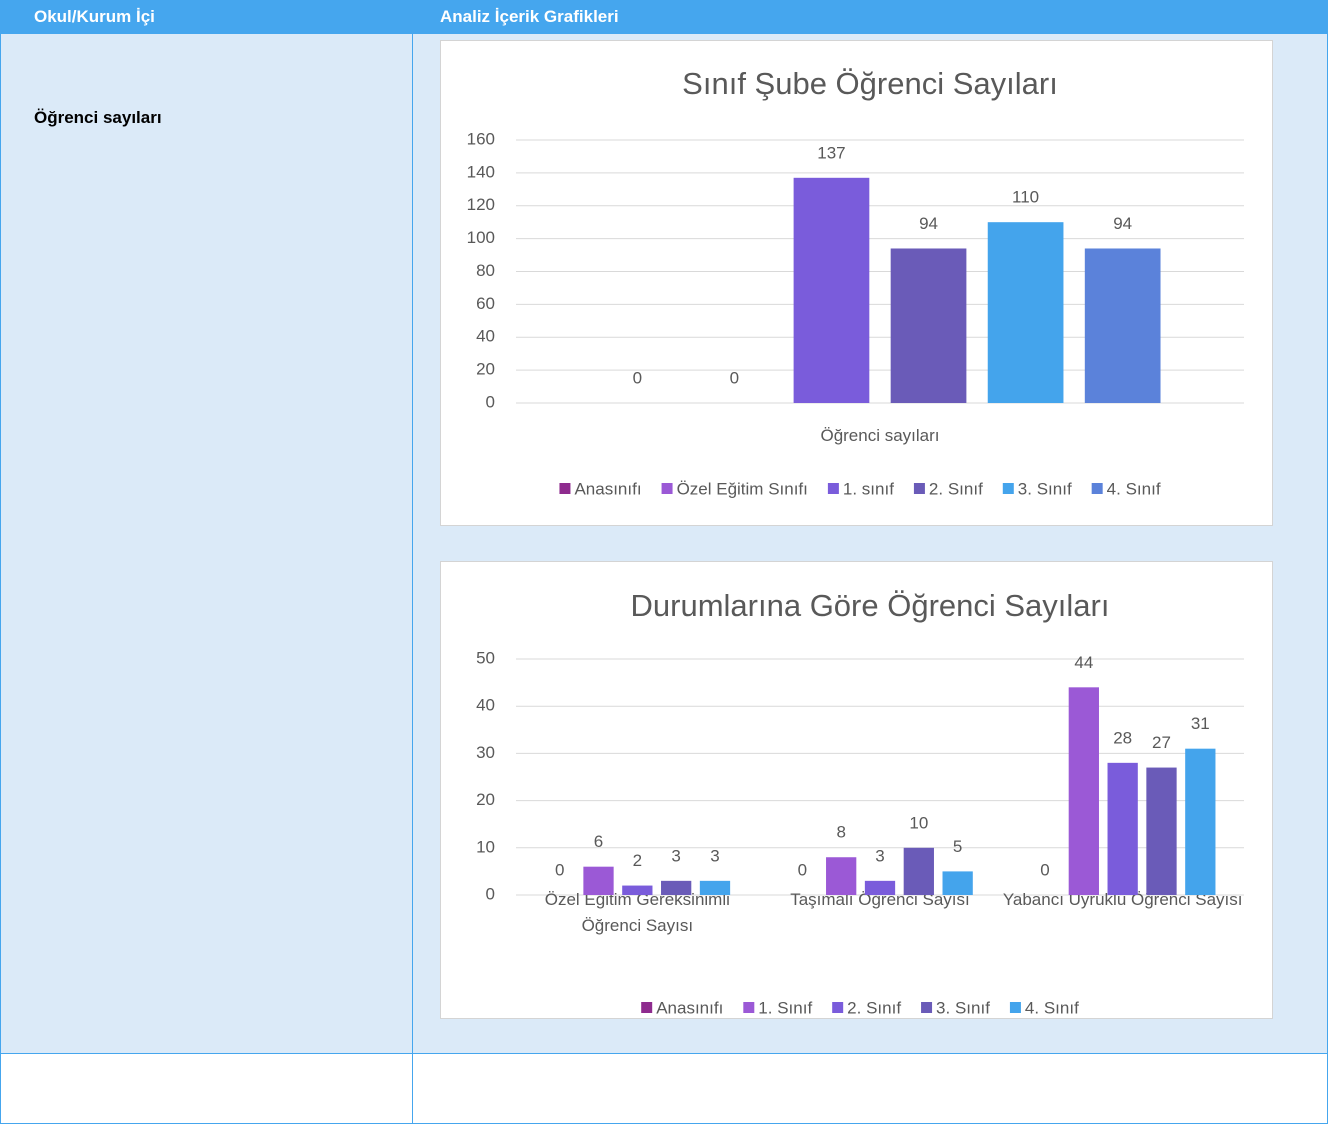 This screenshot has height=1124, width=1328. Describe the element at coordinates (1161, 742) in the screenshot. I see `data-label: 27` at that location.